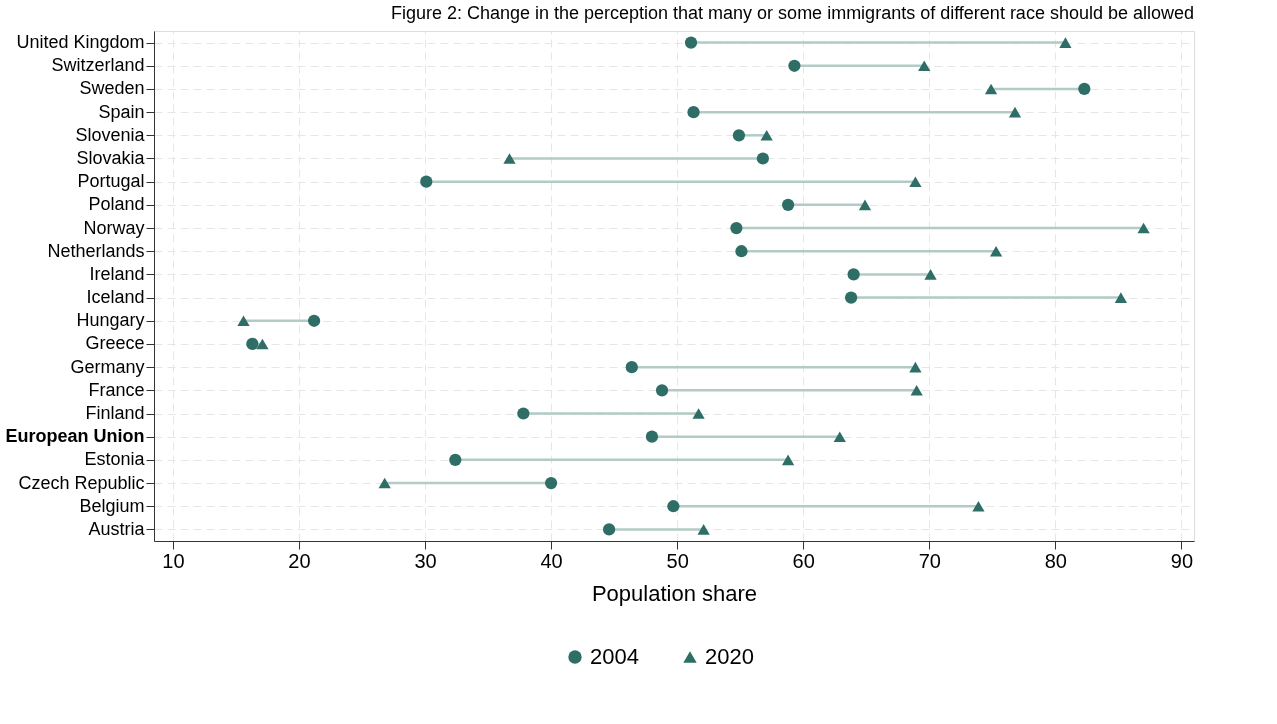 The width and height of the screenshot is (1277, 724). I want to click on y-tick-label: Portugal, so click(111, 181).